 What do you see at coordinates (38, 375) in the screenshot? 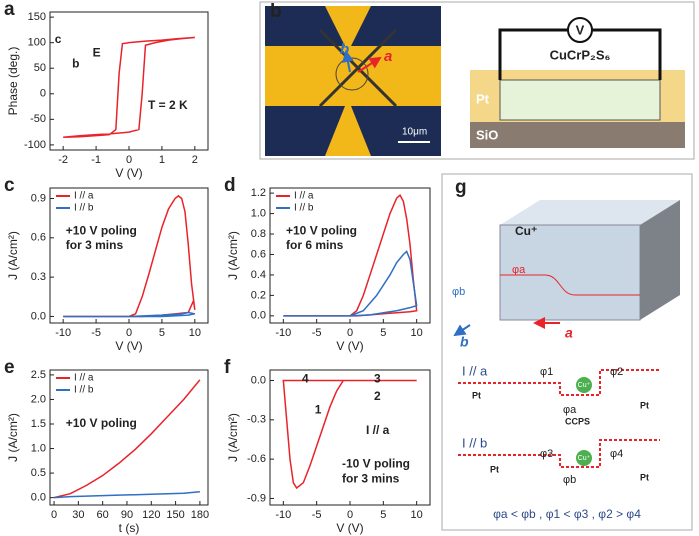
I see `y-tick-label: 2.5` at bounding box center [38, 375].